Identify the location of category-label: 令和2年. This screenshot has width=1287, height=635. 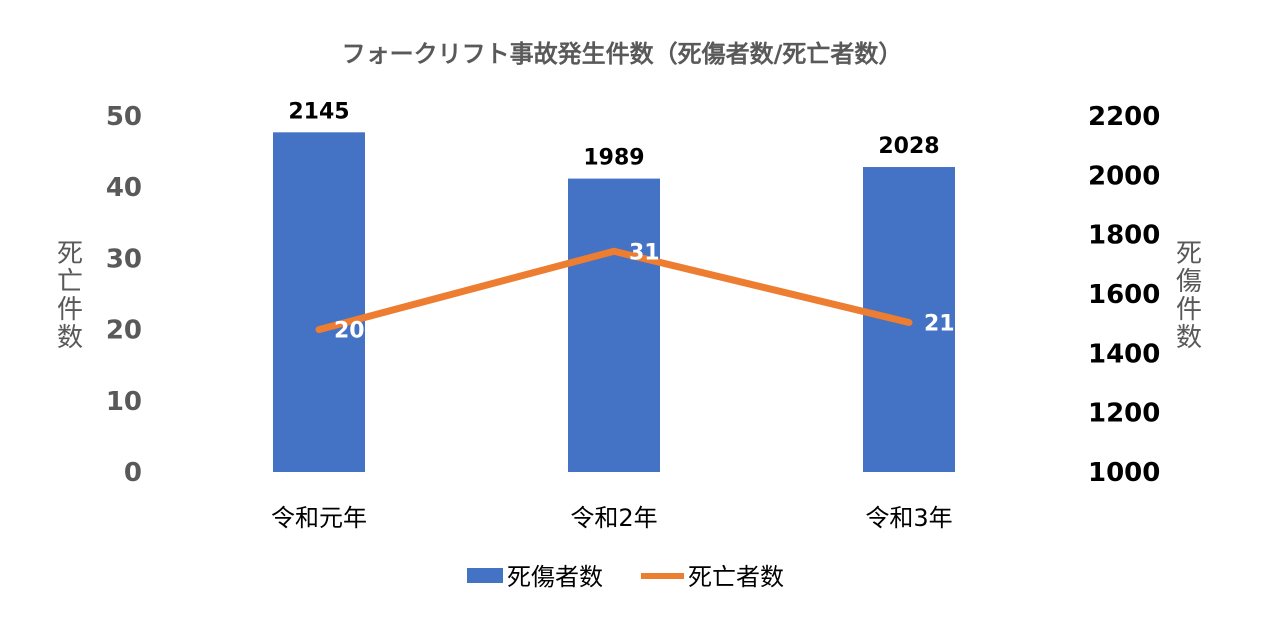
(613, 518).